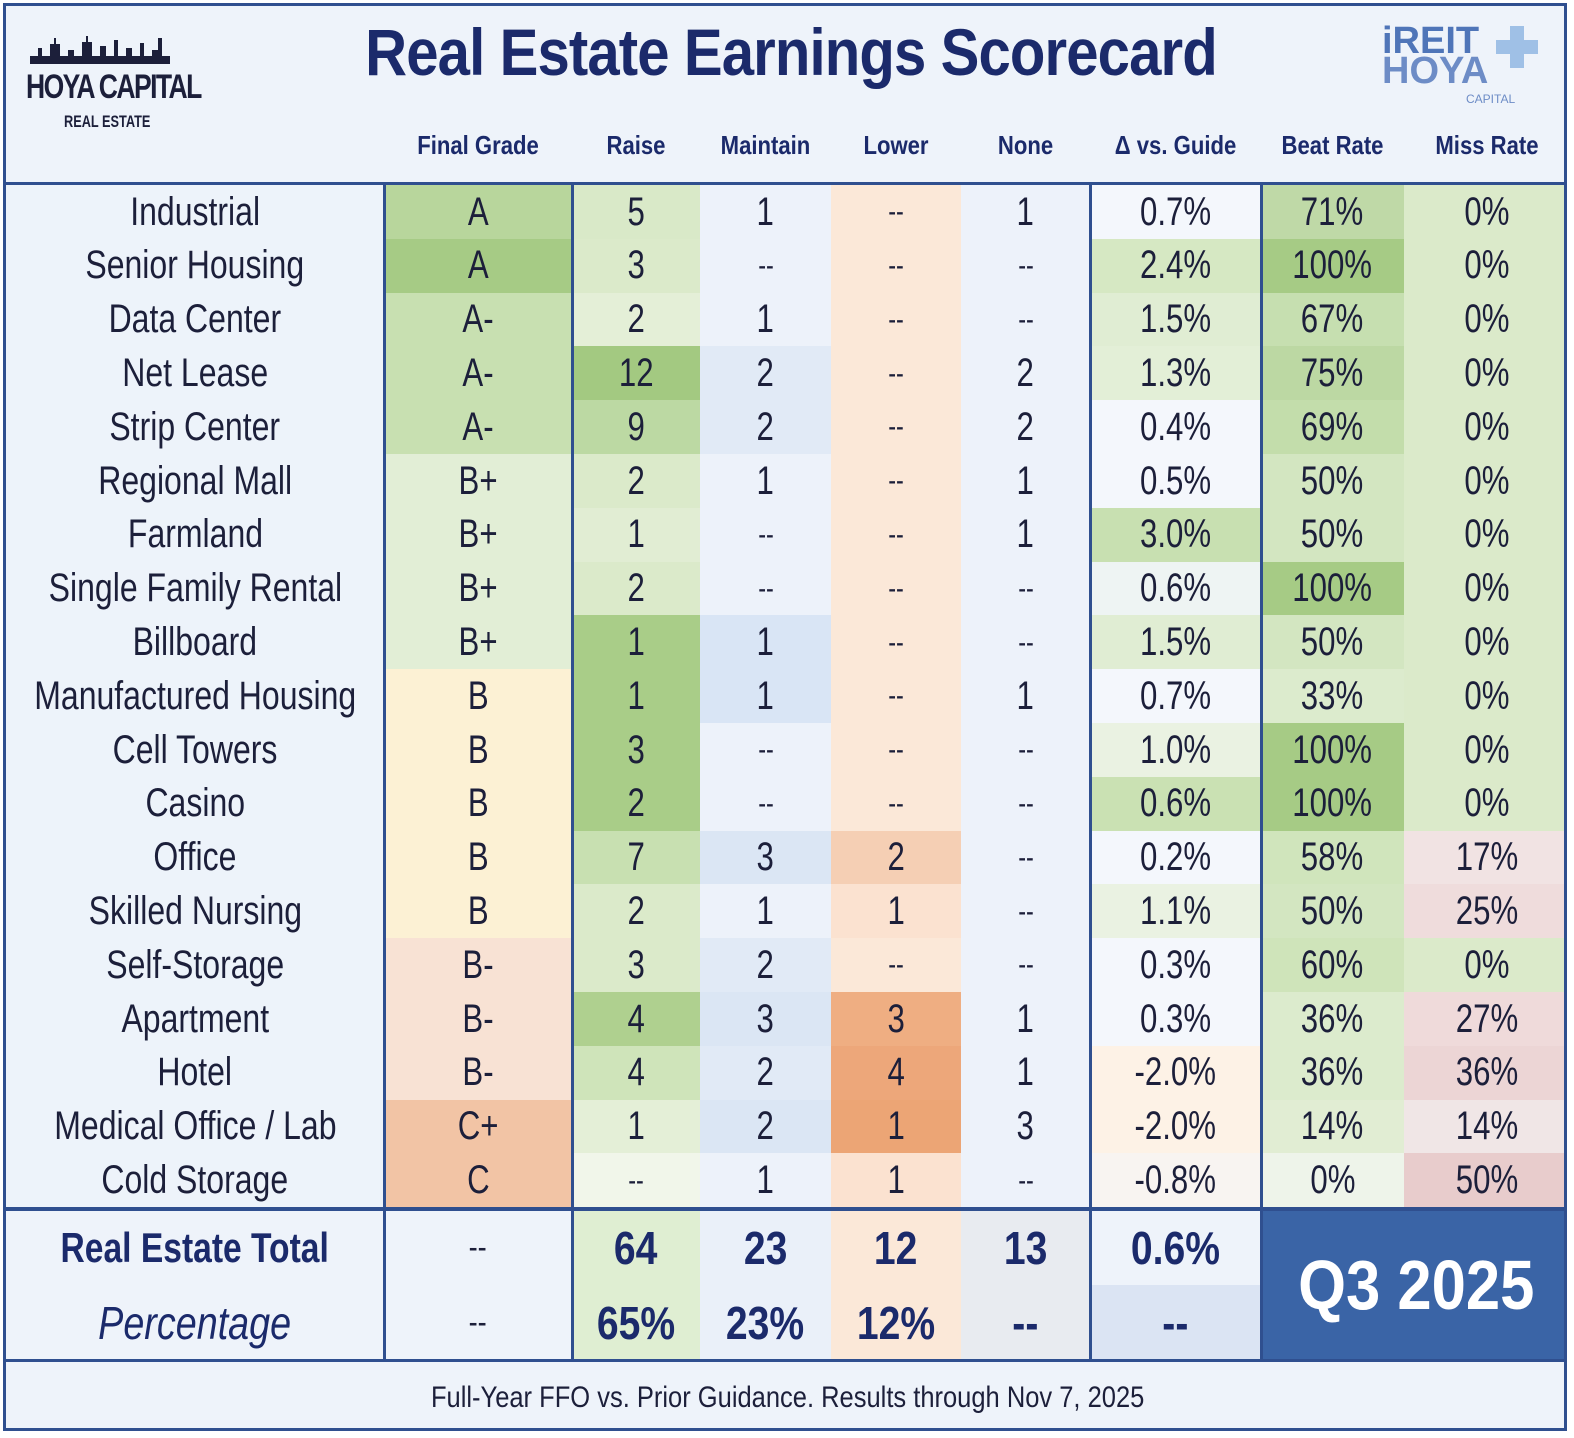 The width and height of the screenshot is (1574, 1438). Describe the element at coordinates (195, 319) in the screenshot. I see `cell-sector: Data Center` at that location.